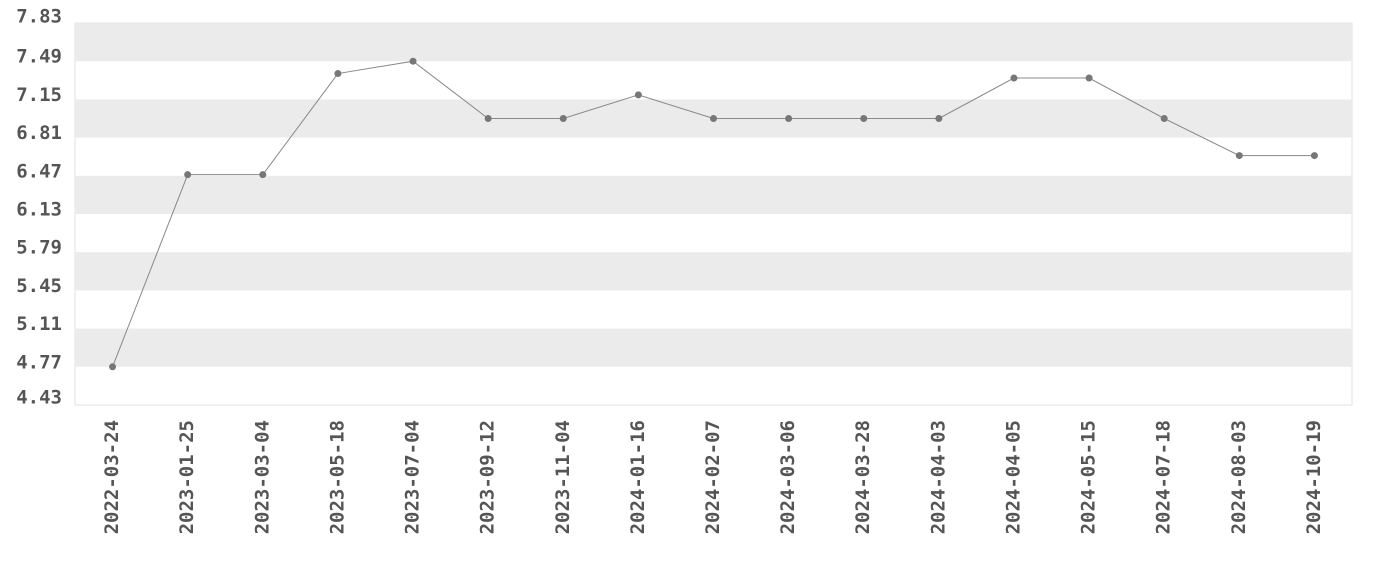 The width and height of the screenshot is (1380, 580). Describe the element at coordinates (1089, 477) in the screenshot. I see `x-tick-label: 2024-05-15` at that location.